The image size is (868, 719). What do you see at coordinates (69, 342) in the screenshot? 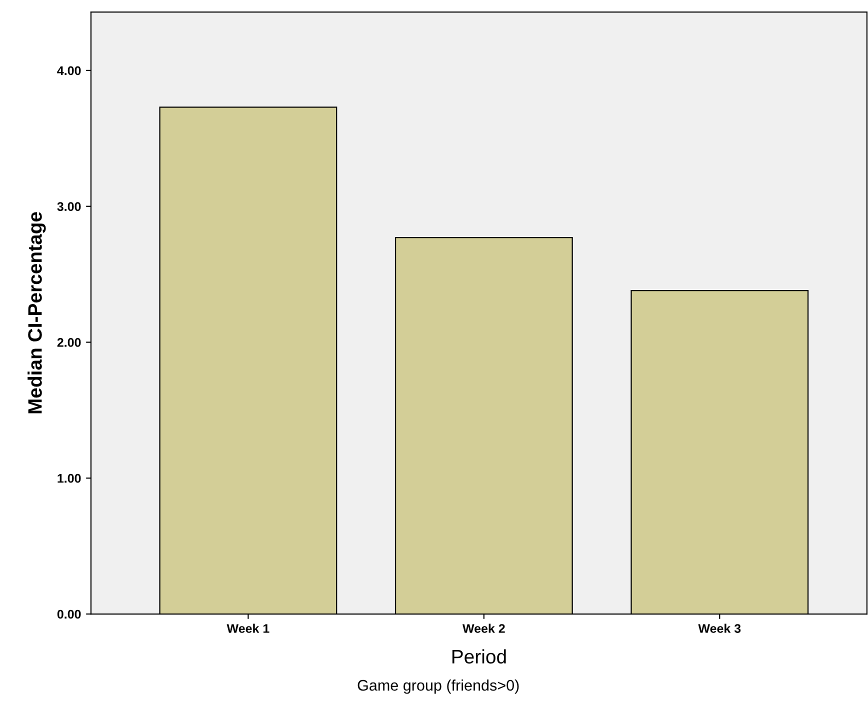
I see `y-tick-label: 2.00` at bounding box center [69, 342].